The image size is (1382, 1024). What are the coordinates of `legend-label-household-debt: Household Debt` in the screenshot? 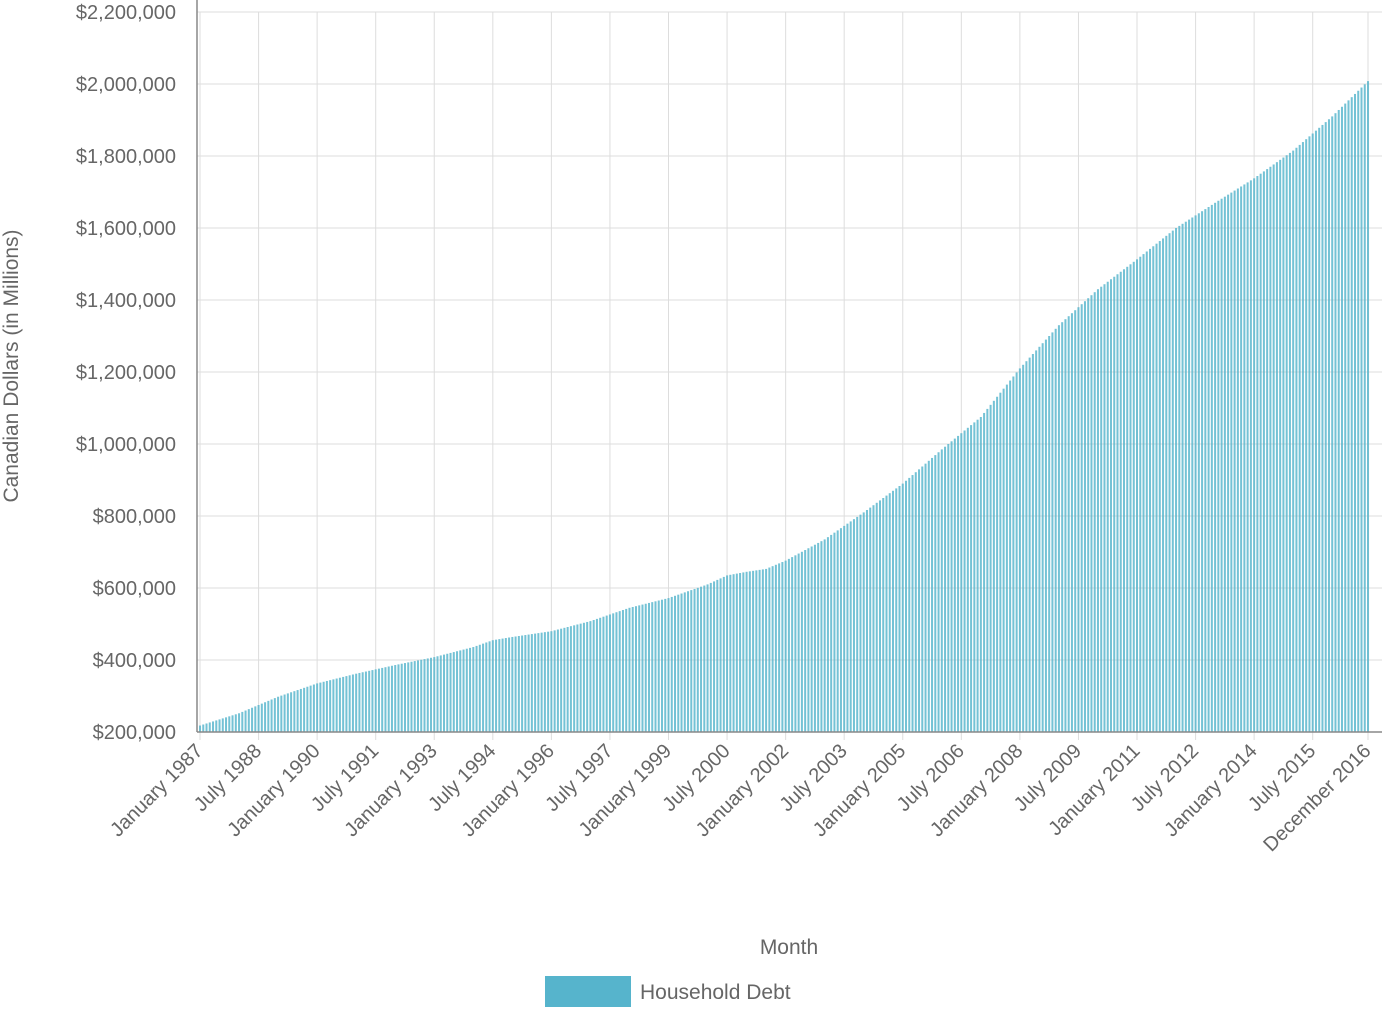 It's located at (715, 992).